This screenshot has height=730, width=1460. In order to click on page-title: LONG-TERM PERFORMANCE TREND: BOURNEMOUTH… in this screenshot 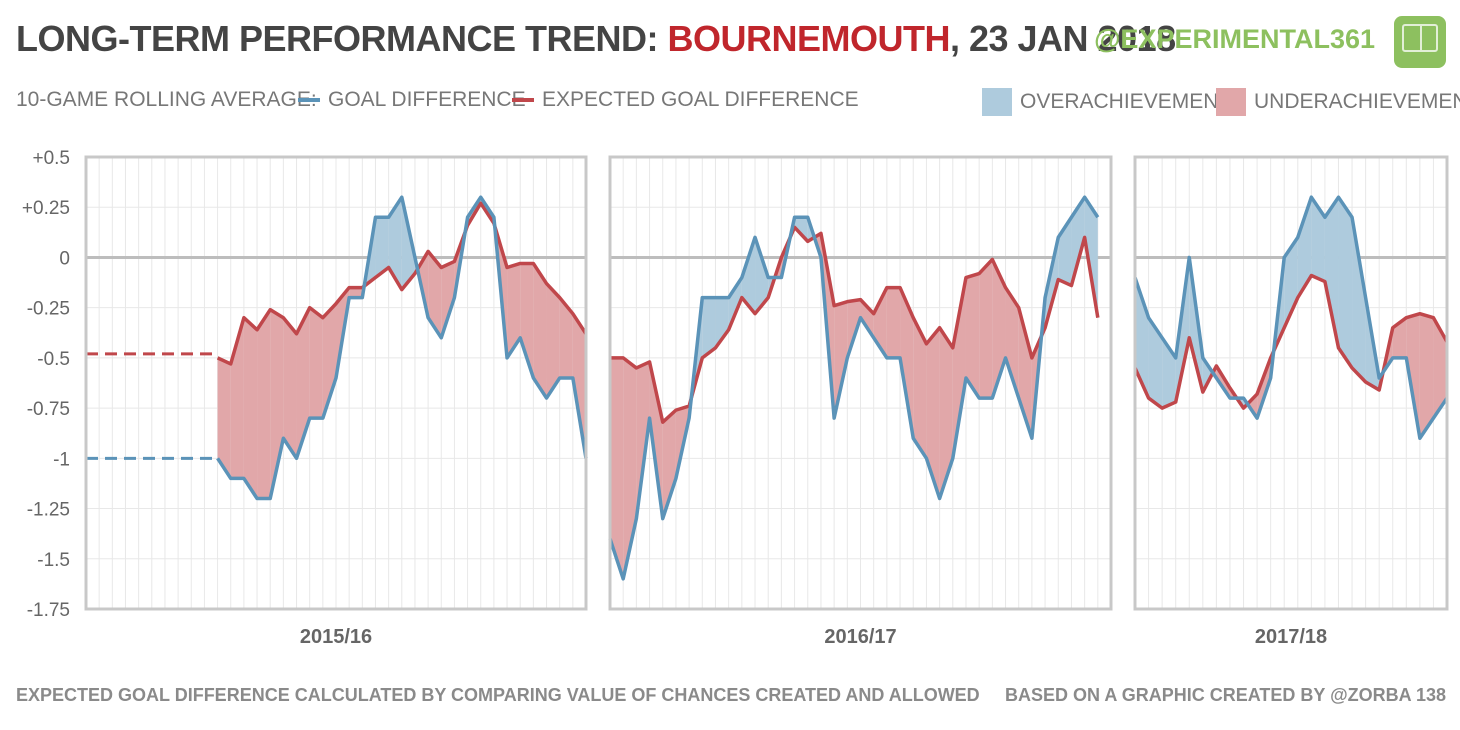, I will do `click(596, 39)`.